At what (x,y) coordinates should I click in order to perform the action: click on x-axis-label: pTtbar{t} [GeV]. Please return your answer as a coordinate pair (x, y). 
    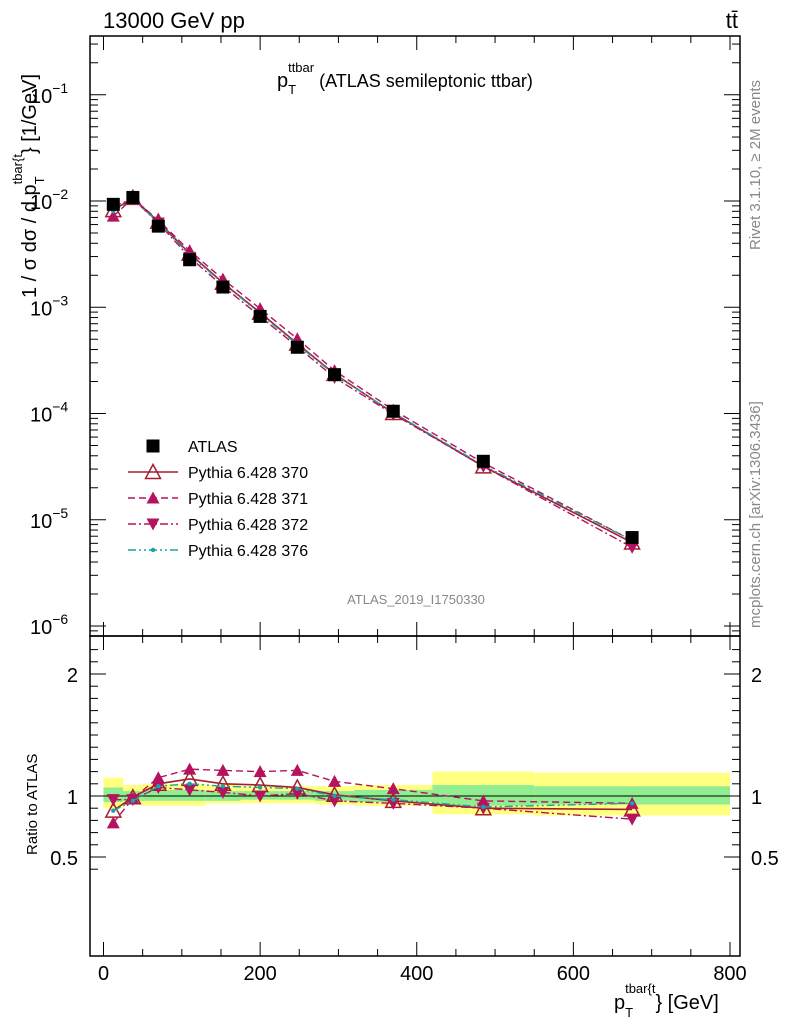
    Looking at the image, I should click on (666, 1000).